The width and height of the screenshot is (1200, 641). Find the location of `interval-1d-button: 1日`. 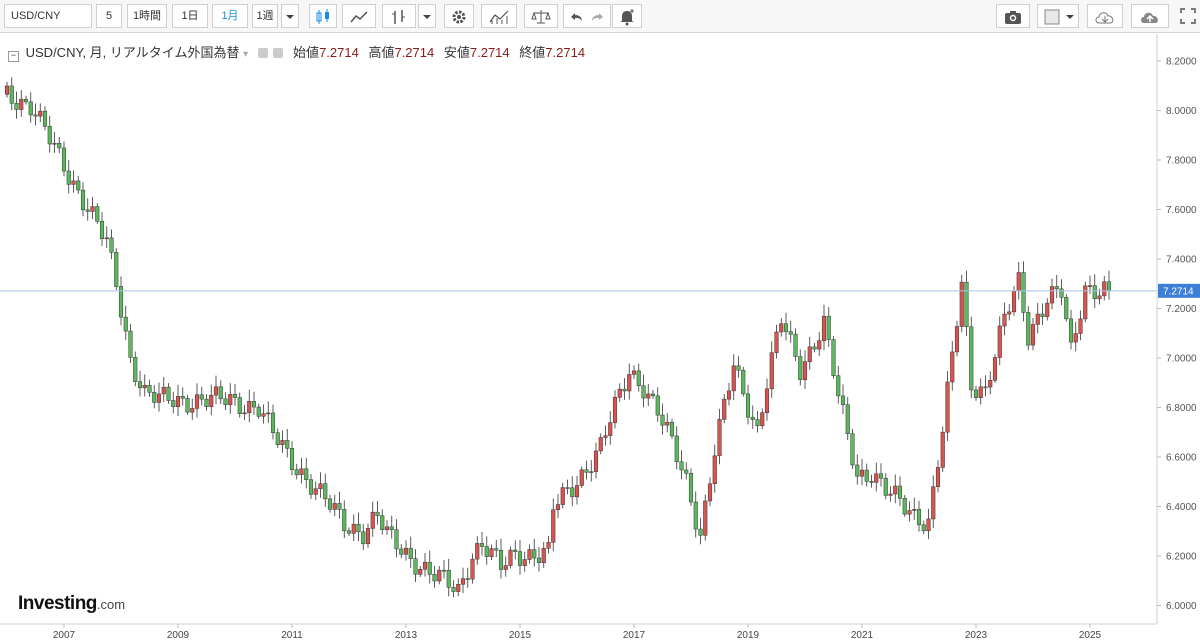

interval-1d-button: 1日 is located at coordinates (190, 16).